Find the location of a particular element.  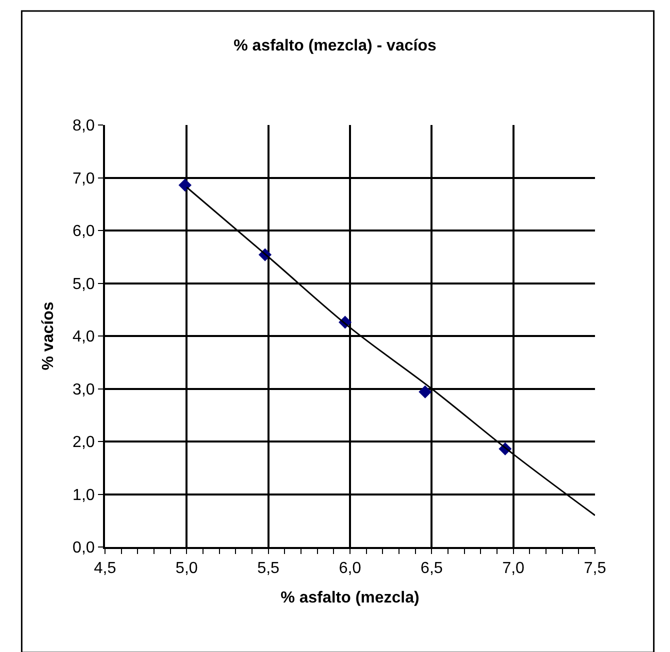

x-tick-label: 6,5 is located at coordinates (431, 569).